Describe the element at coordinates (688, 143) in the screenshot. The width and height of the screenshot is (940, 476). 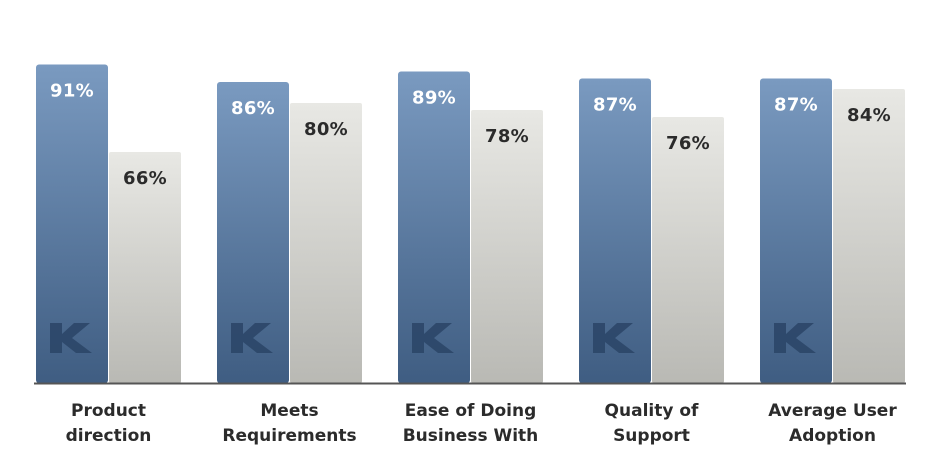
I see `value-label: 76%` at that location.